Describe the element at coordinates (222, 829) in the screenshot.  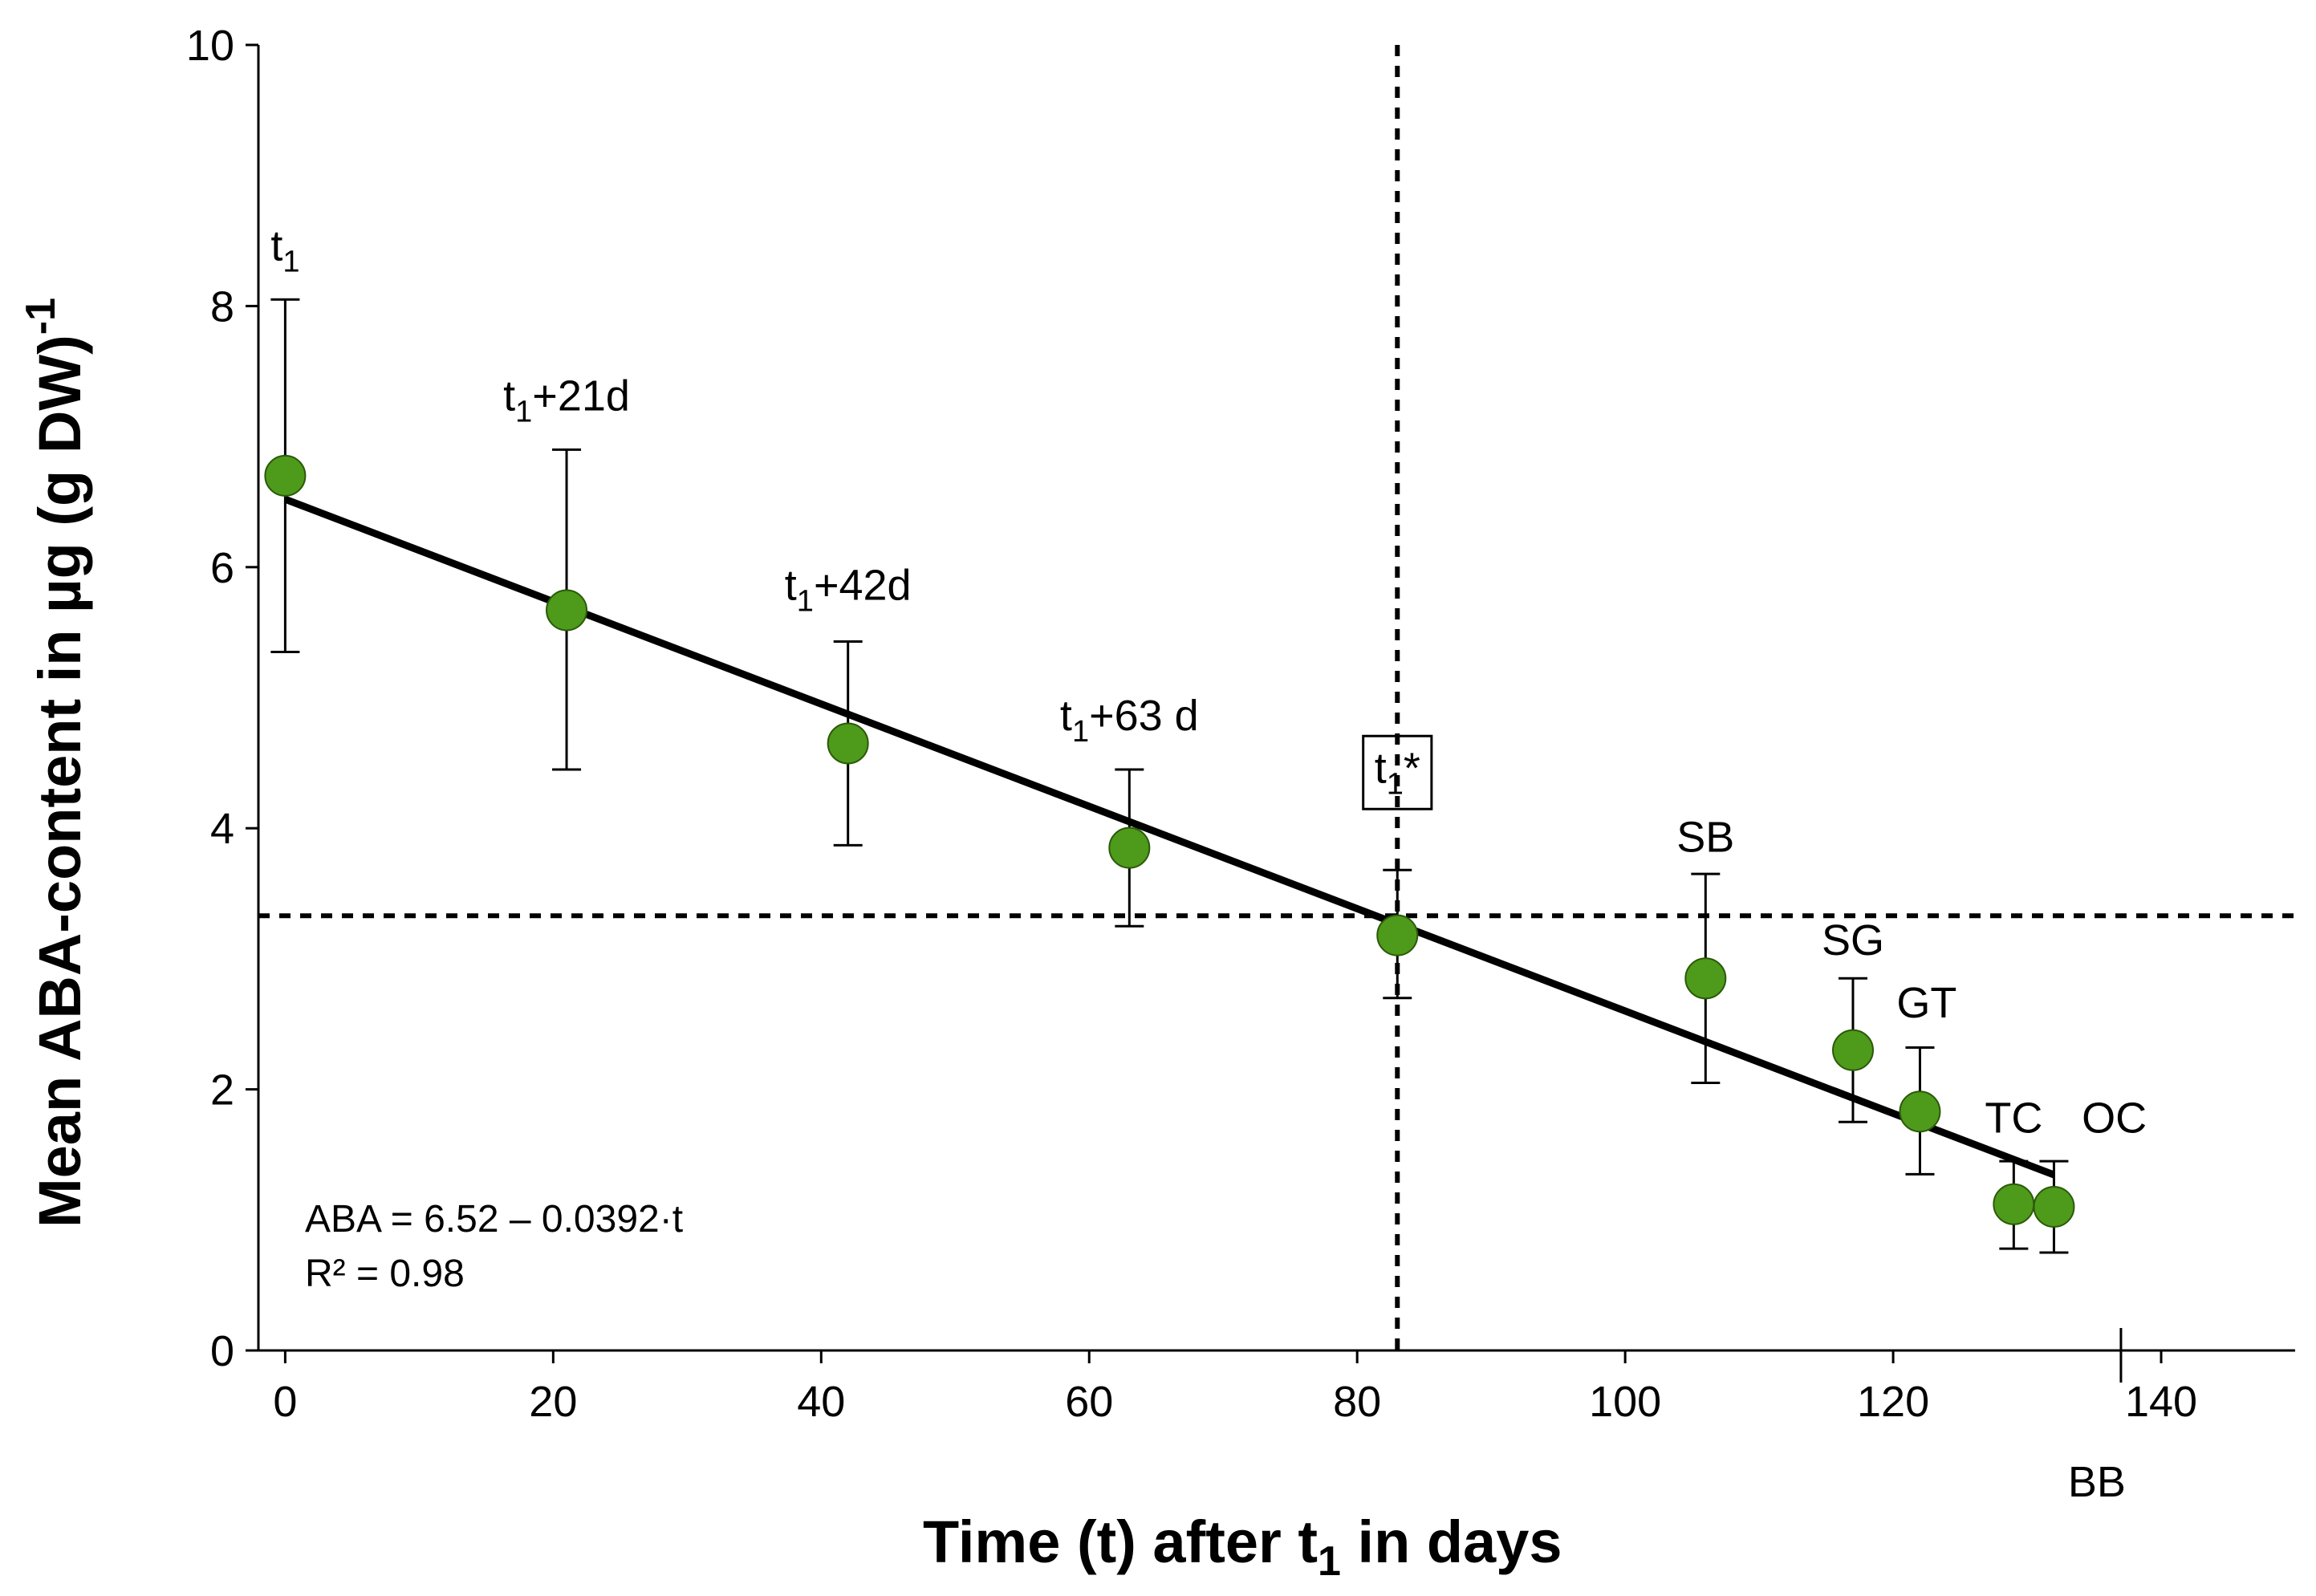
I see `y-tick-label: 4` at that location.